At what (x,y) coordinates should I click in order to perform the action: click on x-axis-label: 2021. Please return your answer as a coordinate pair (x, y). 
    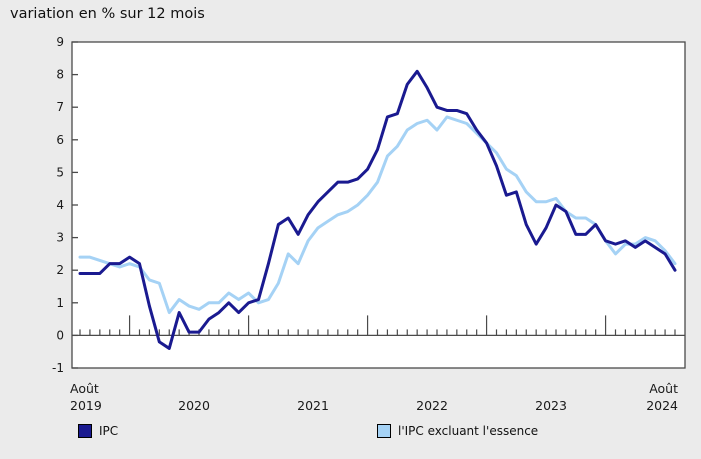
    Looking at the image, I should click on (313, 405).